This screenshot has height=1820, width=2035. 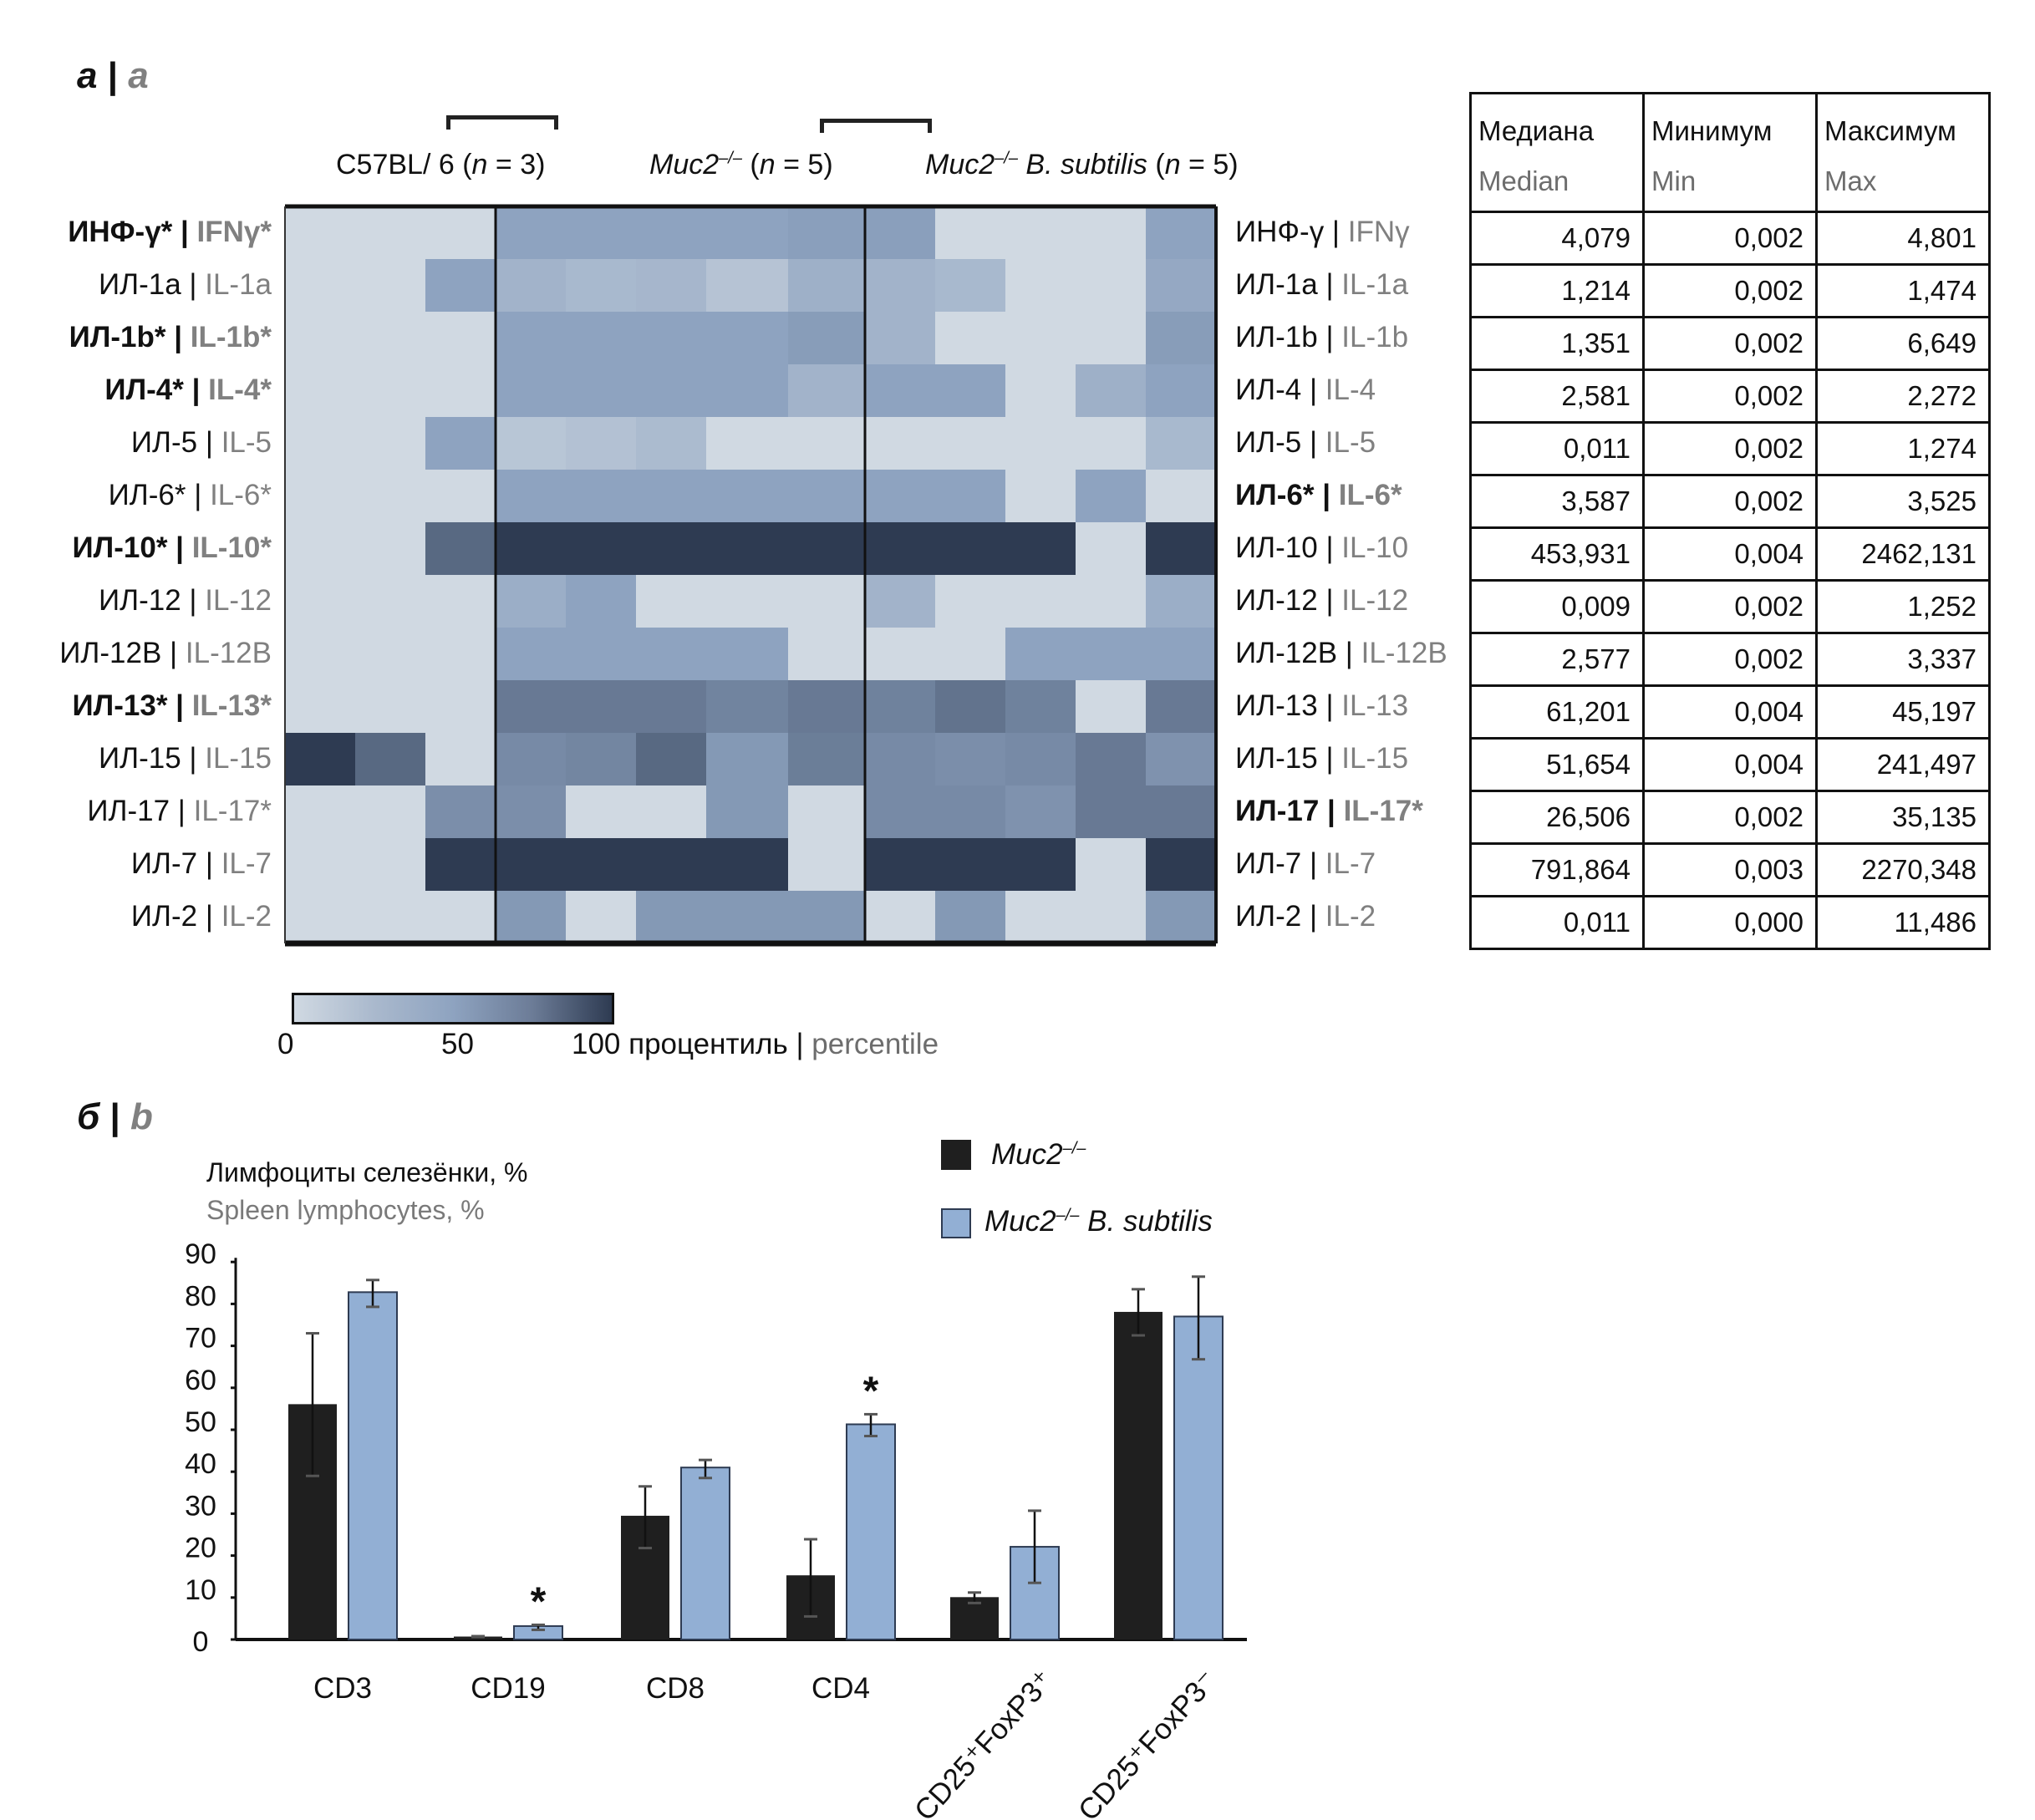 What do you see at coordinates (239, 758) in the screenshot?
I see `row-label-en: IL-15` at bounding box center [239, 758].